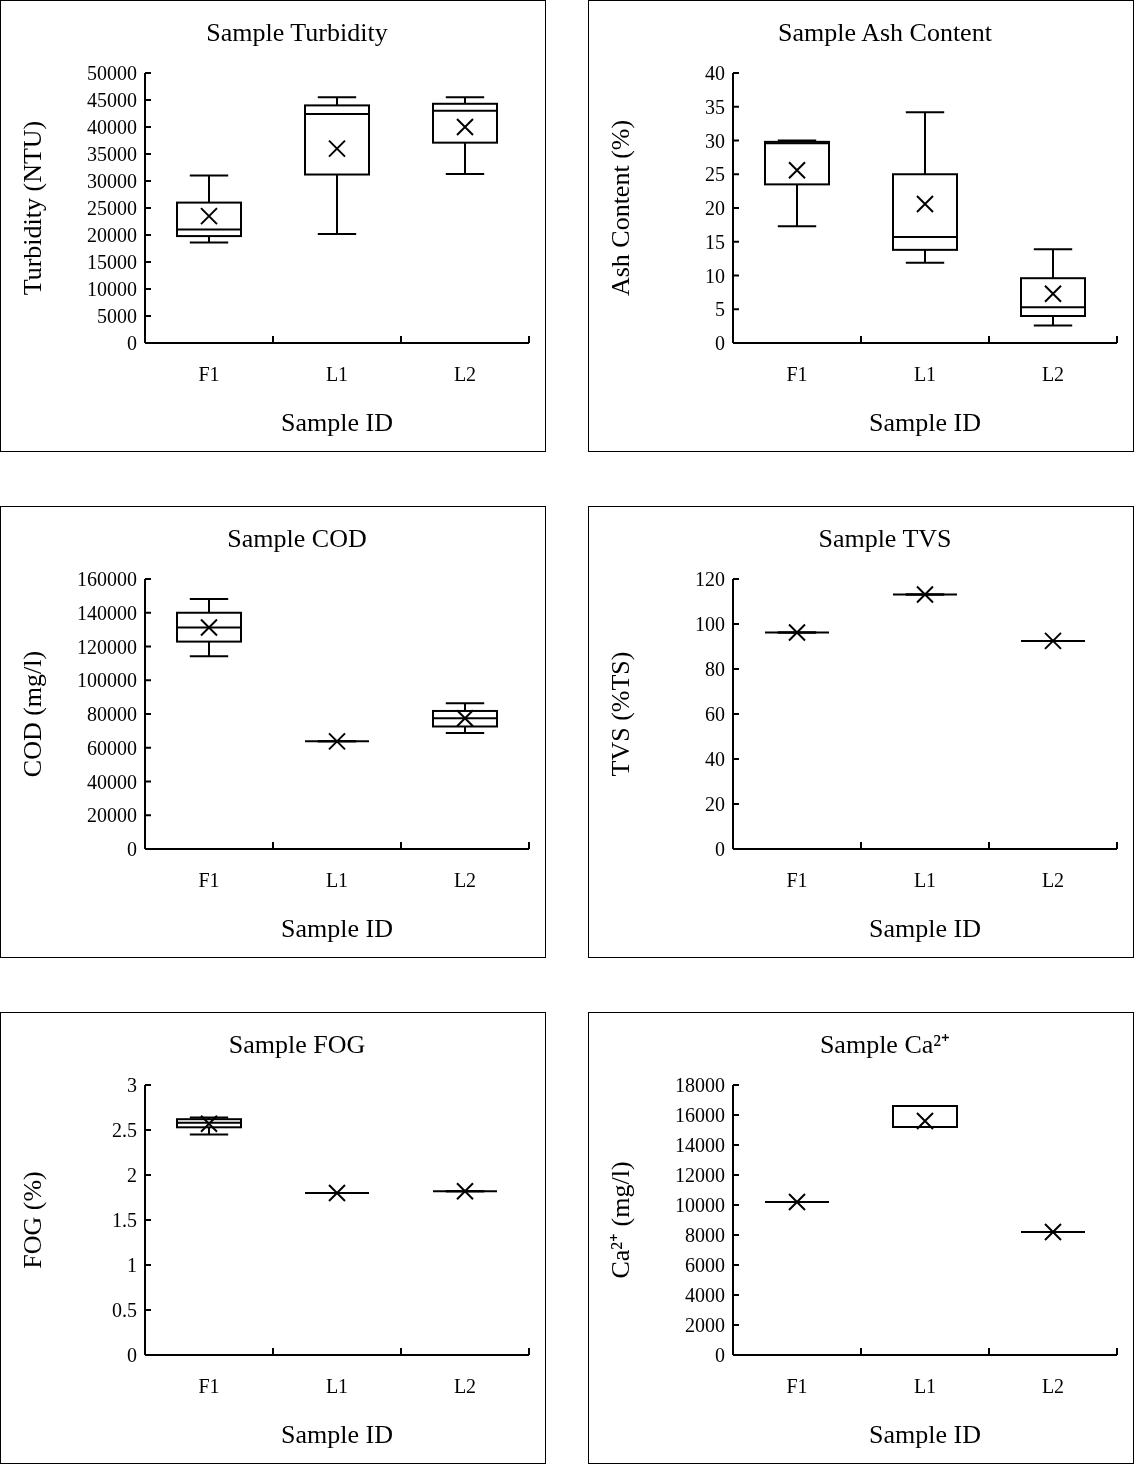  What do you see at coordinates (620, 714) in the screenshot?
I see `y-axis-title: TVS (%TS)` at bounding box center [620, 714].